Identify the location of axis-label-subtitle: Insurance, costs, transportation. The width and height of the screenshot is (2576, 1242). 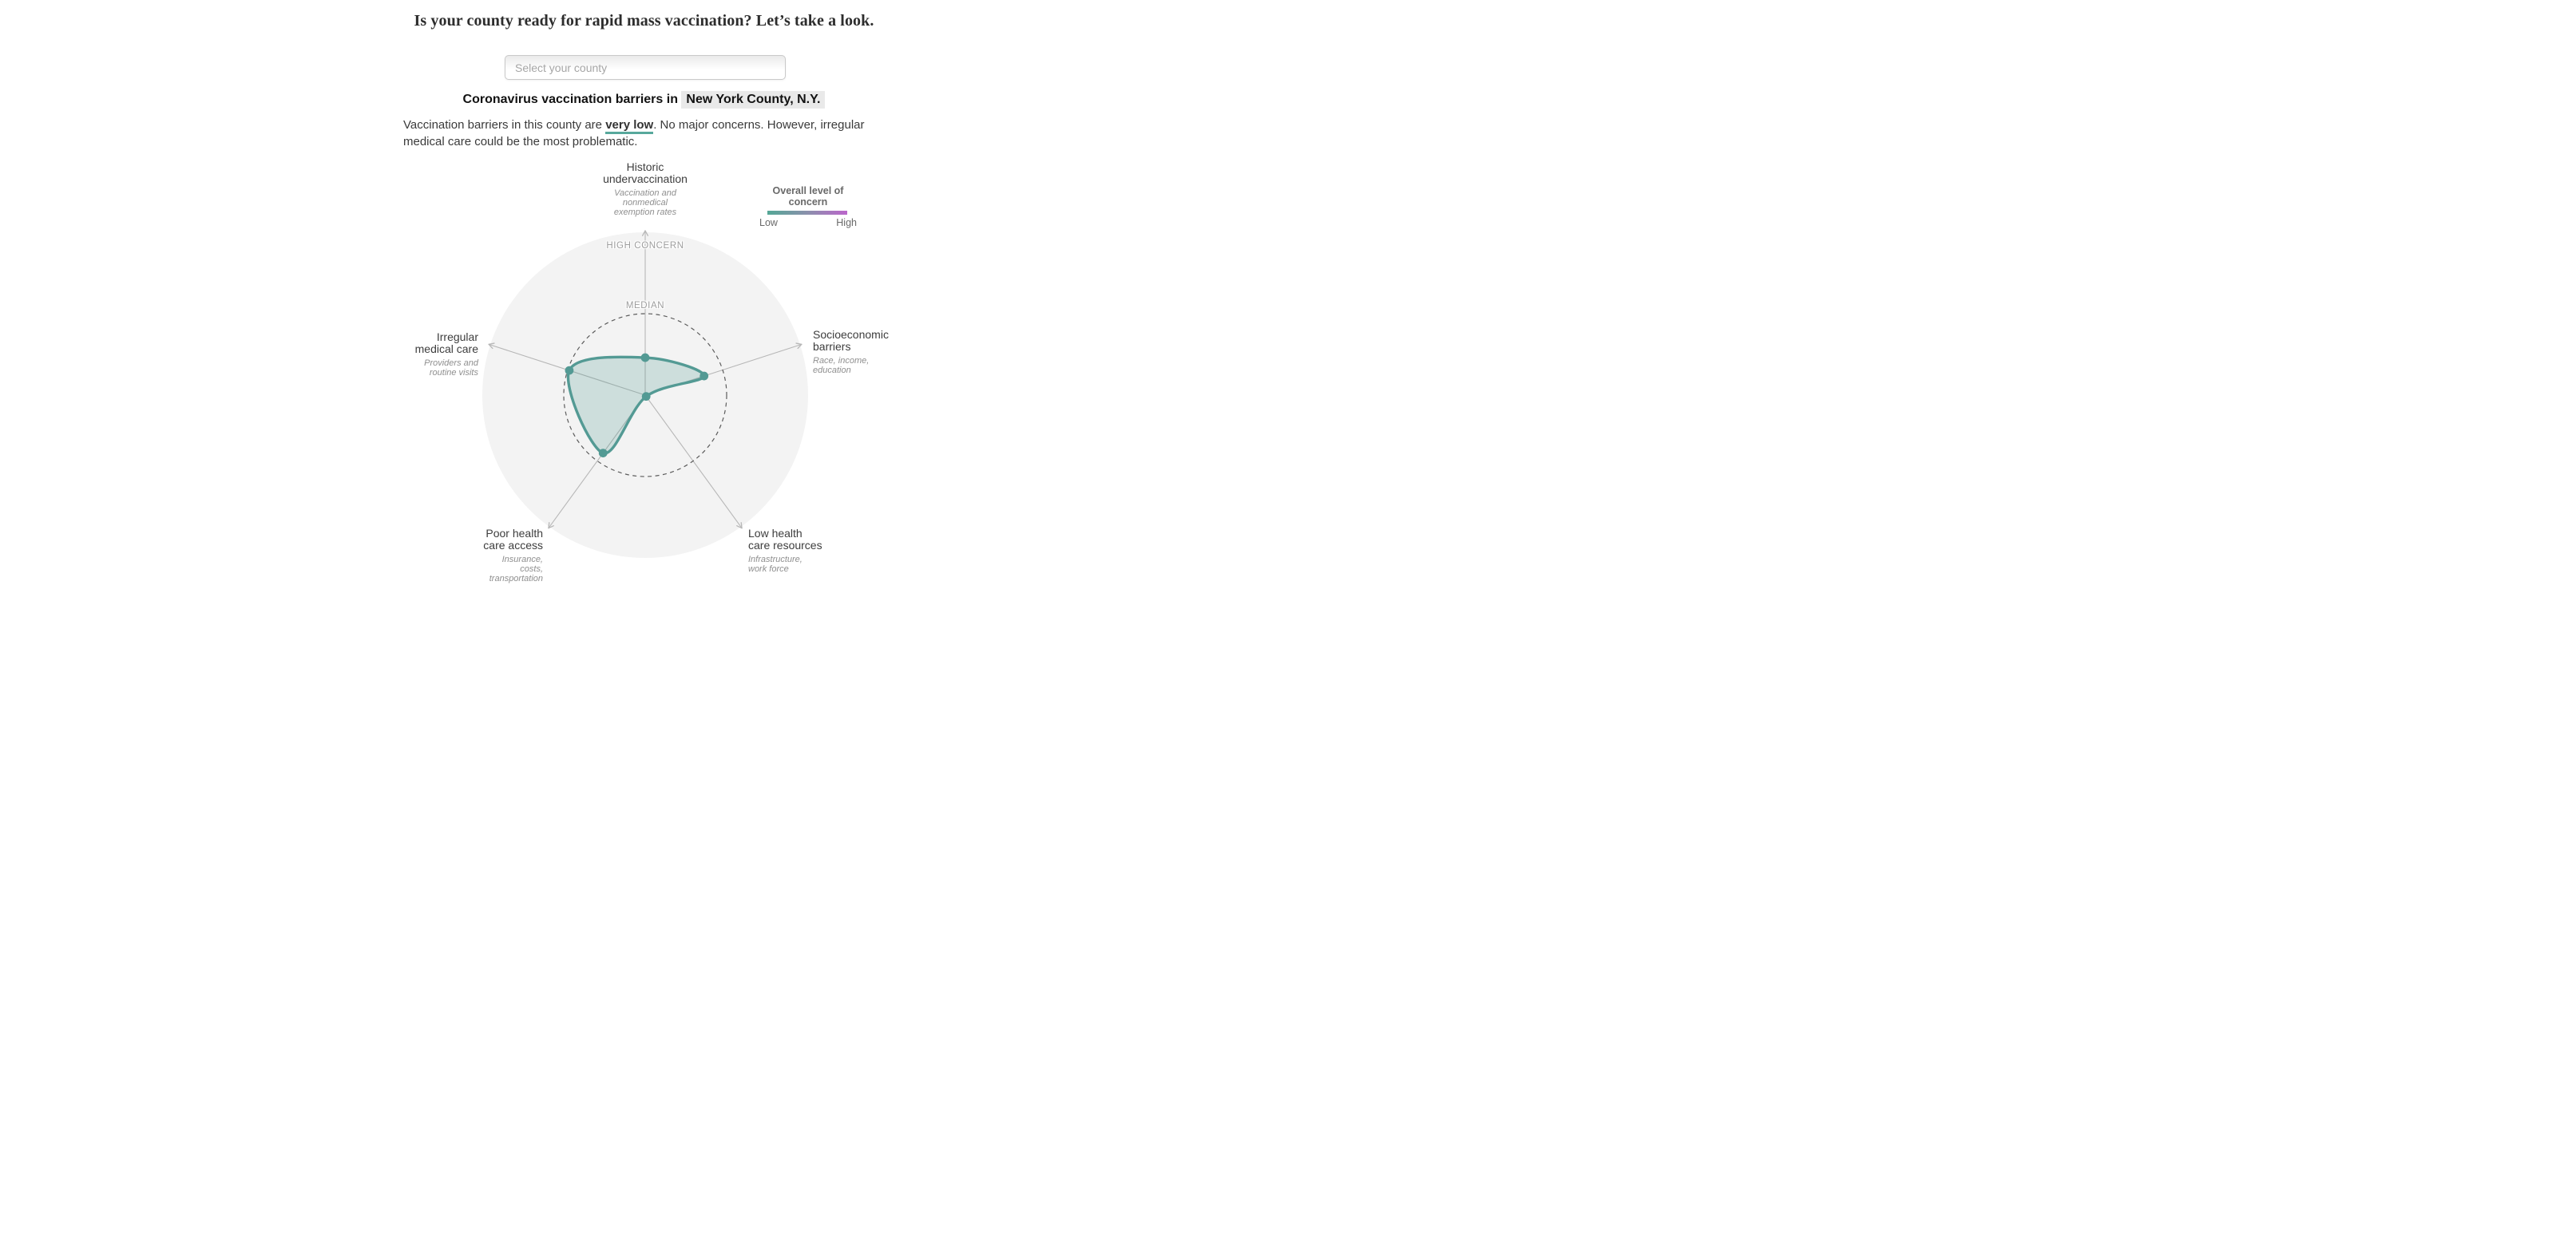
(516, 569).